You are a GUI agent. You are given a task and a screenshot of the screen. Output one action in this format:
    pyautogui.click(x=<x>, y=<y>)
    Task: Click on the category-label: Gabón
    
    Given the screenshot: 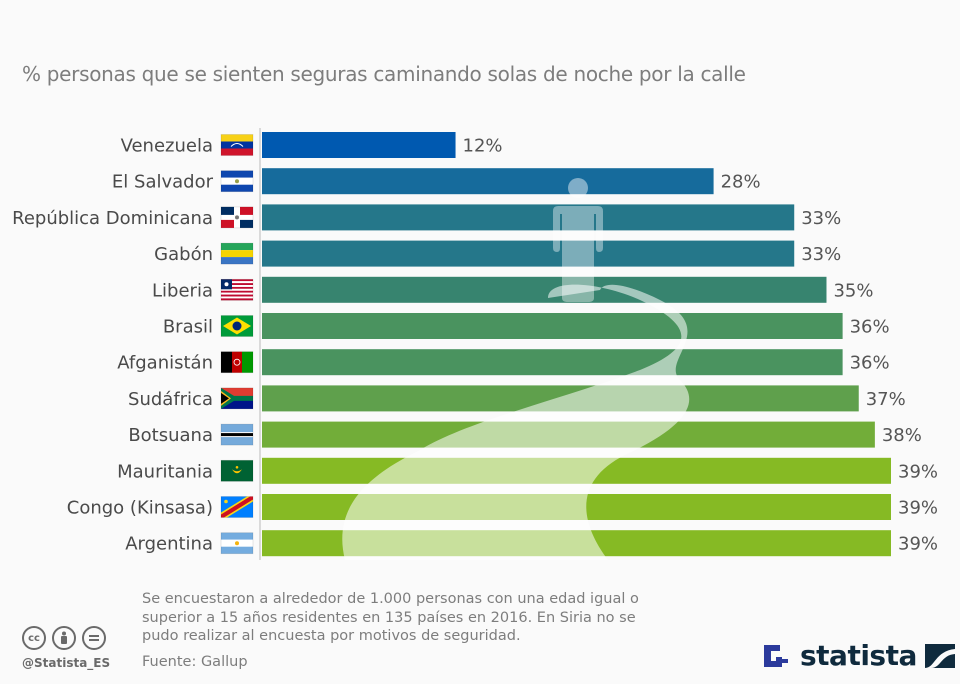 What is the action you would take?
    pyautogui.click(x=183, y=254)
    